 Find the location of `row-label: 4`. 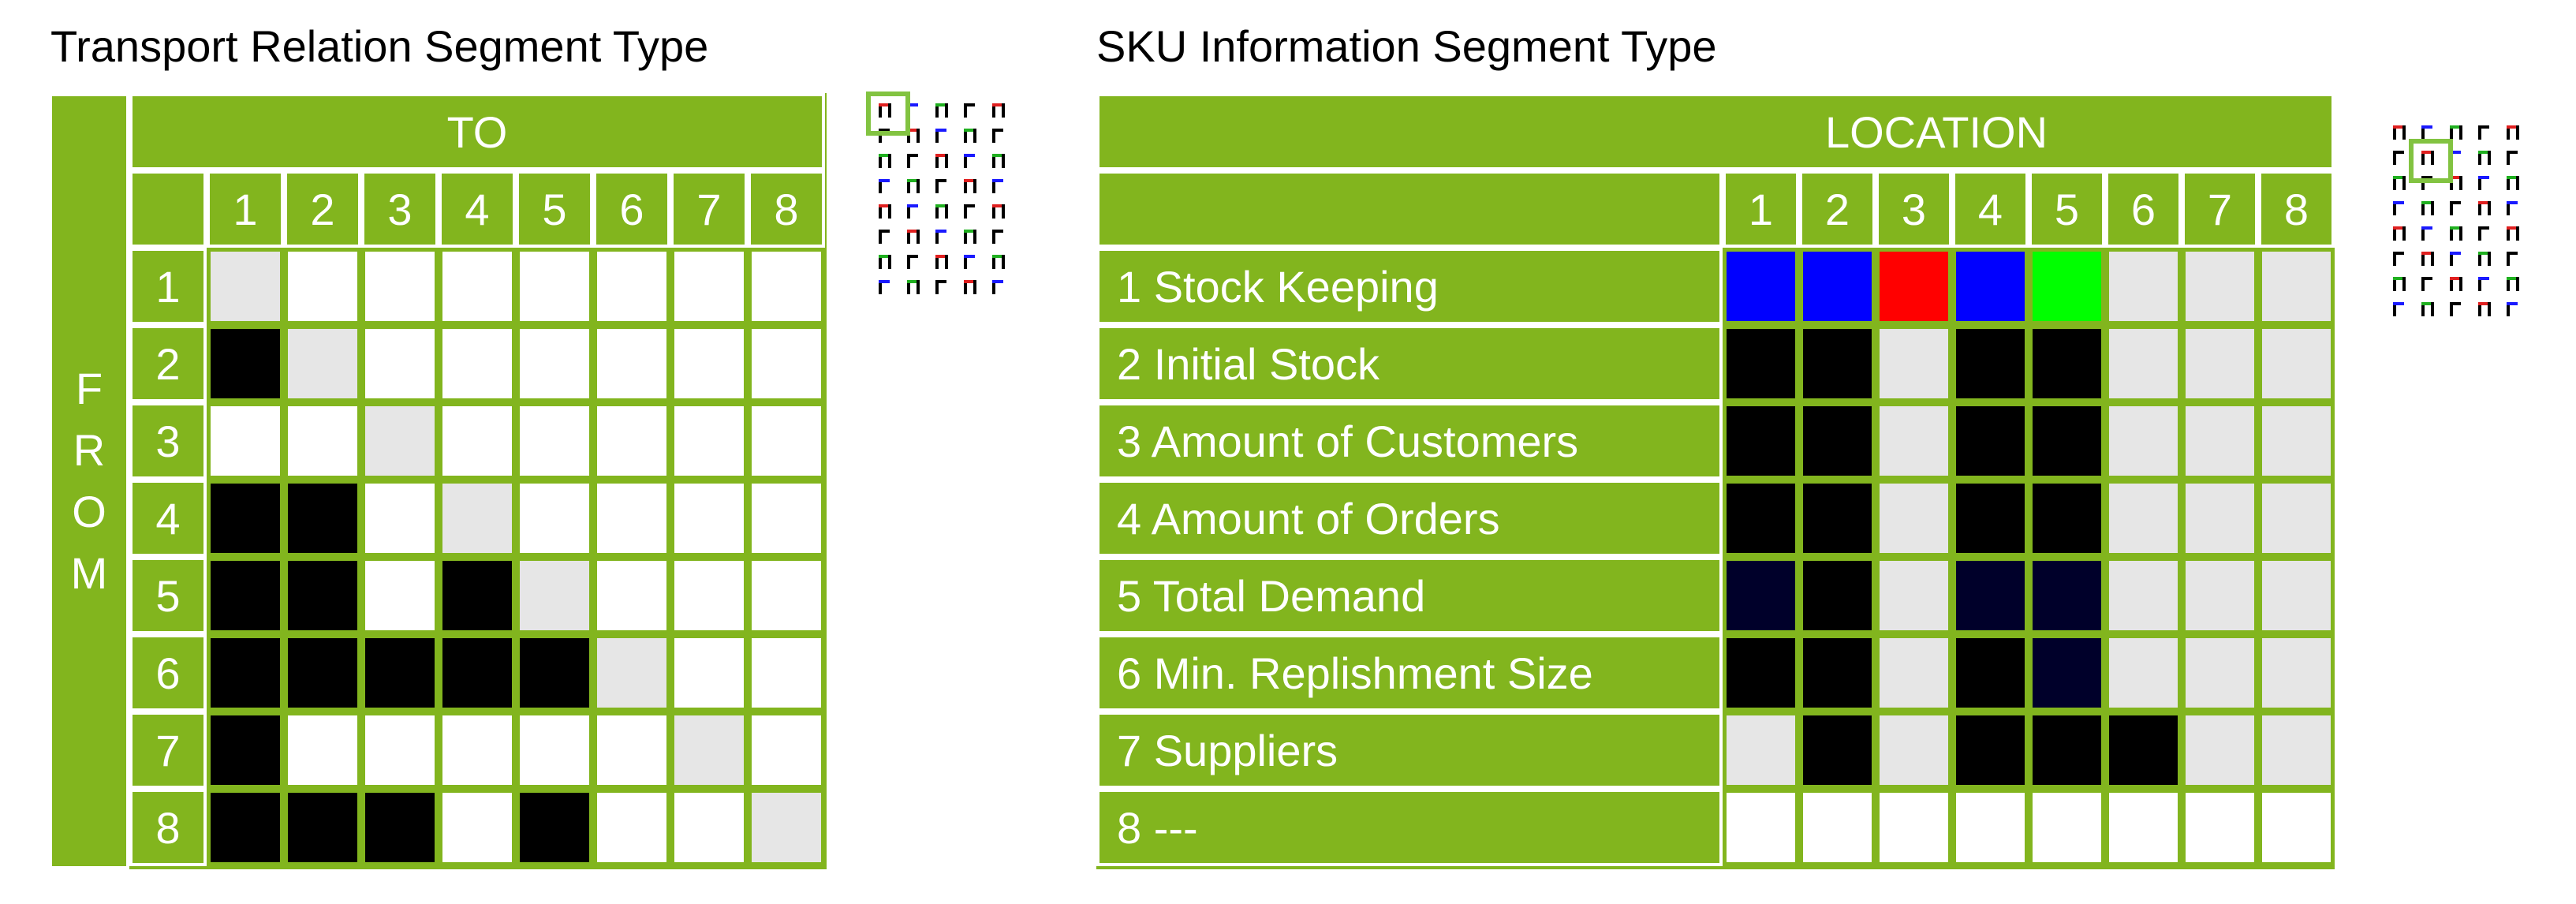

row-label: 4 is located at coordinates (168, 518).